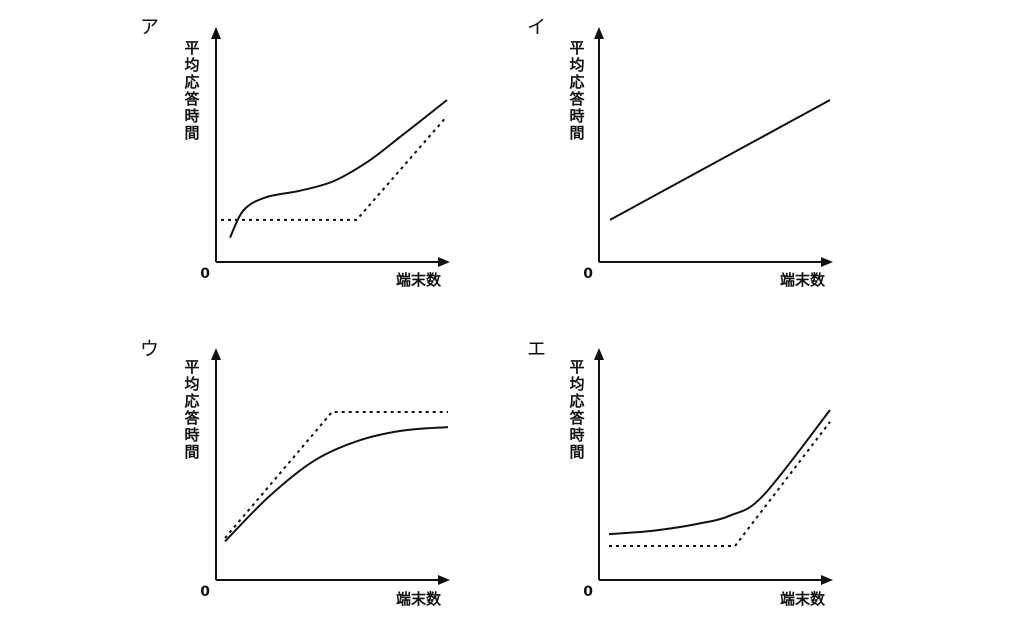 Image resolution: width=1012 pixels, height=622 pixels. I want to click on panel-label: エ, so click(536, 349).